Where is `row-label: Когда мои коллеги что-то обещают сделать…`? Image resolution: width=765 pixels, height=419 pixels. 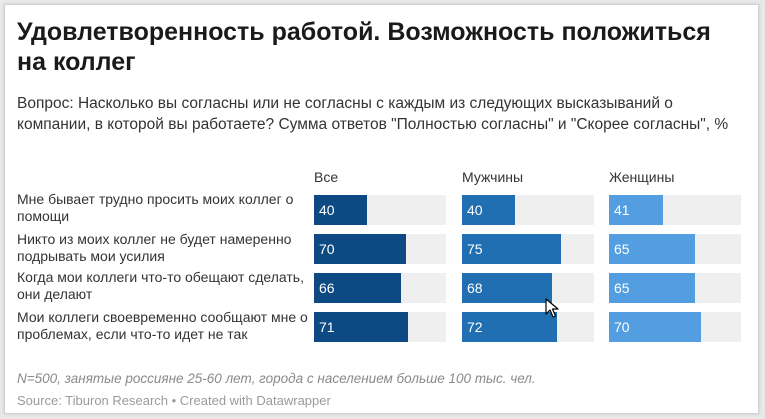 row-label: Когда мои коллеги что-то обещают сделать… is located at coordinates (160, 285).